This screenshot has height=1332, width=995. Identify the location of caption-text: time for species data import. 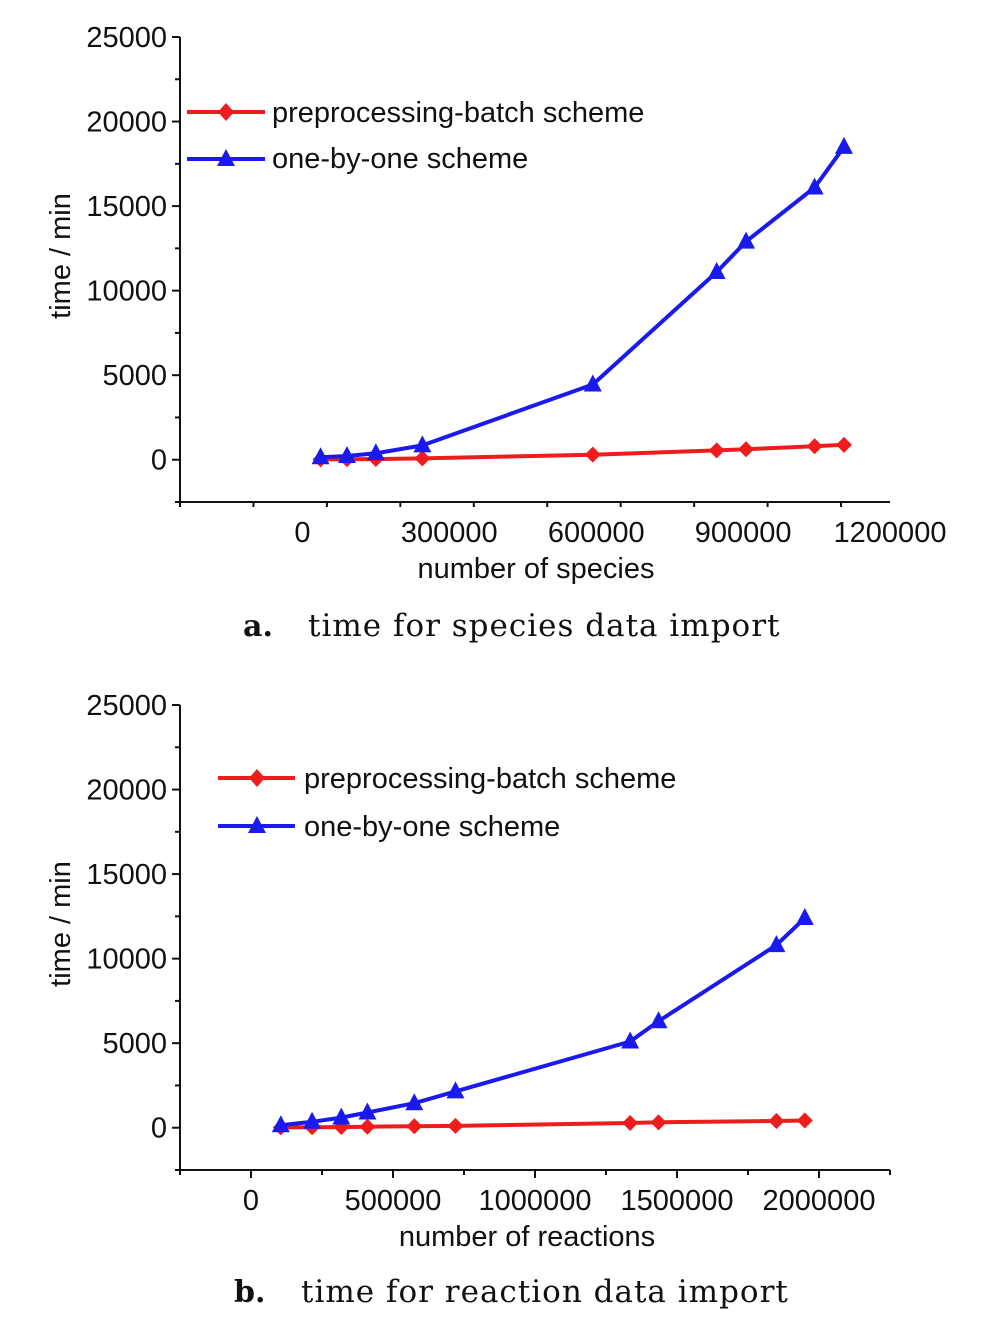
(544, 626).